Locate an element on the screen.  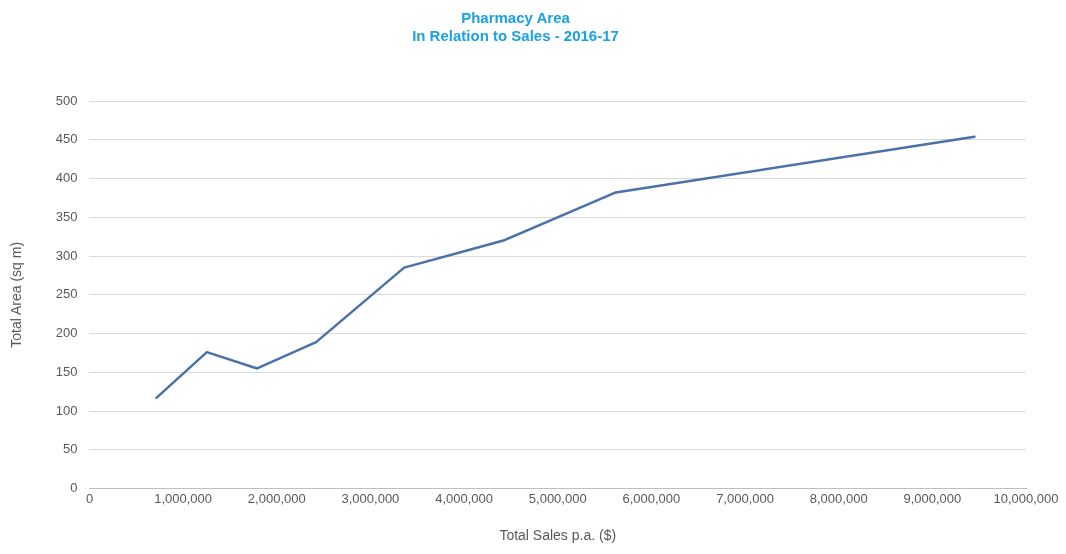
y-tick-label: 0 is located at coordinates (74, 488).